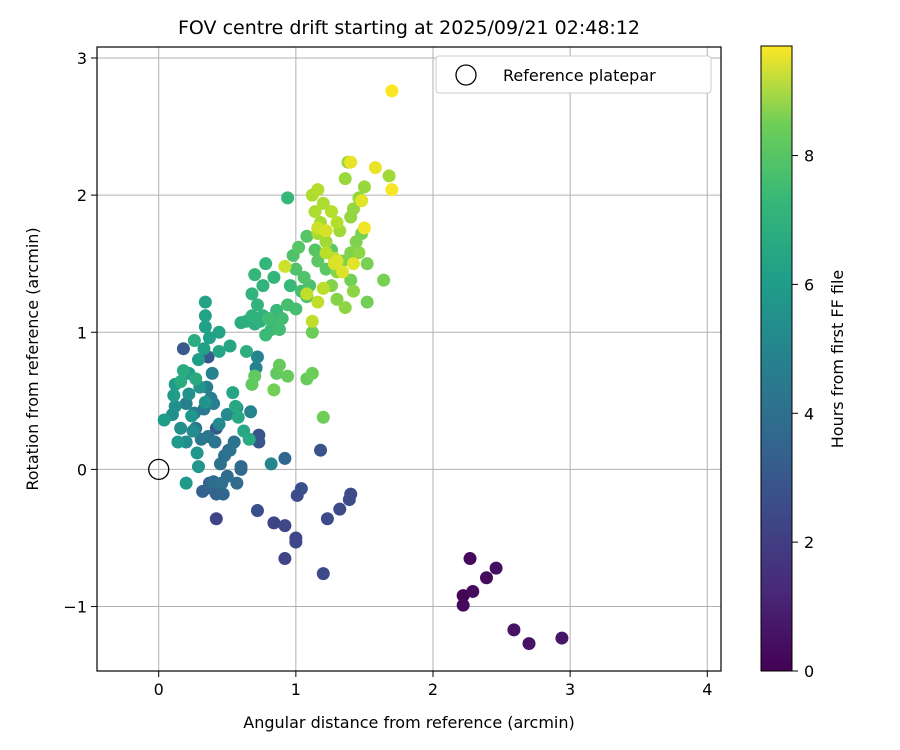  I want to click on colorbar-tick-label: 4, so click(809, 413).